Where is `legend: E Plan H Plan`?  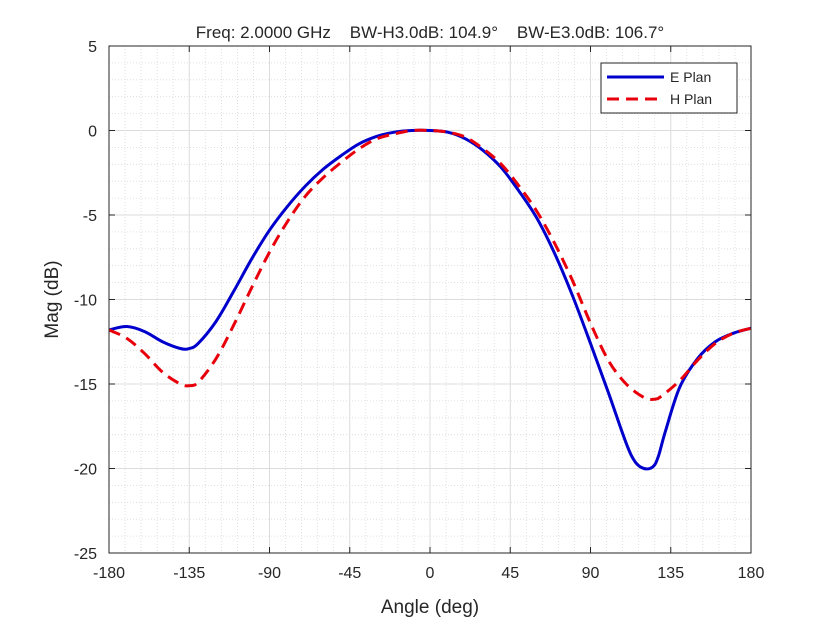
legend: E Plan H Plan is located at coordinates (669, 88).